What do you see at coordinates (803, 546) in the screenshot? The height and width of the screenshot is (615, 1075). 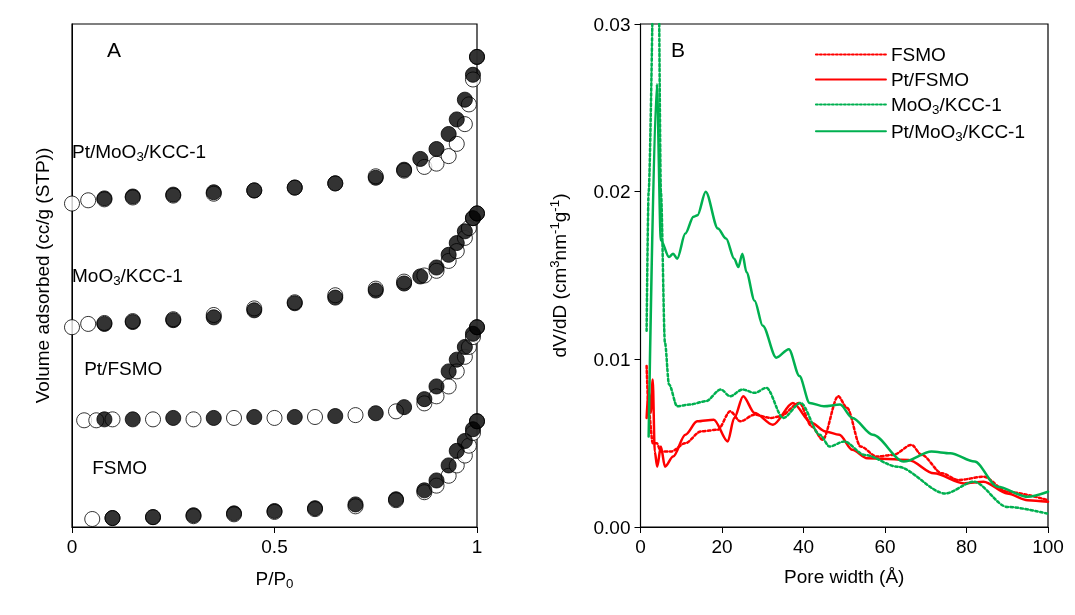 I see `x-tick-label: 40` at bounding box center [803, 546].